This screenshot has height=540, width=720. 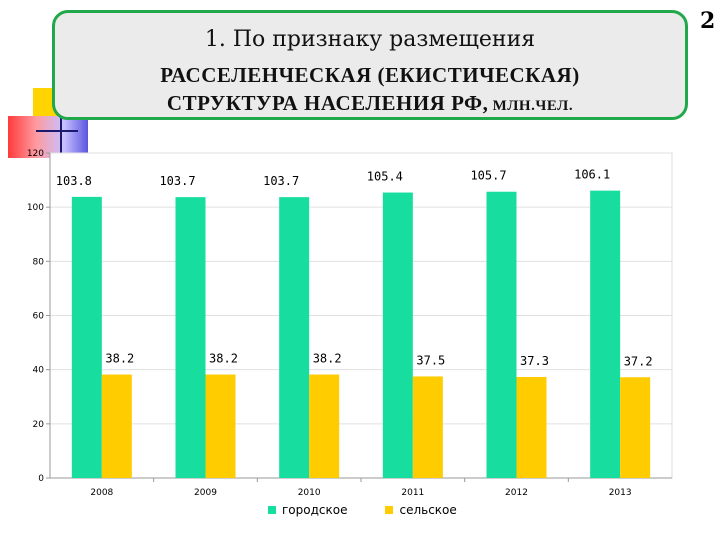 I want to click on y-tick-label: 20, so click(x=39, y=425).